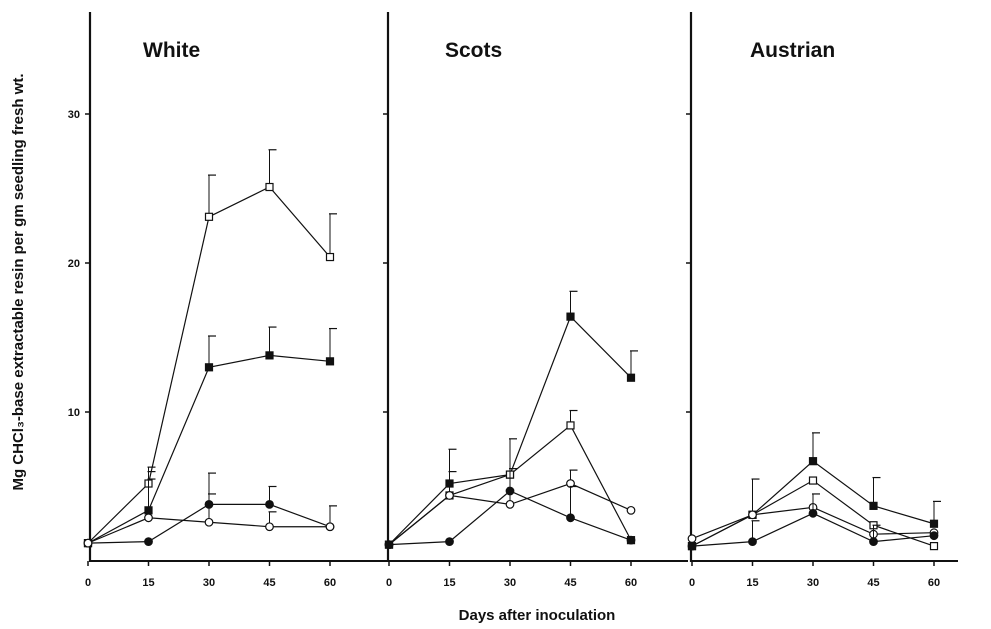 The width and height of the screenshot is (991, 629). I want to click on y-tick-label: 10, so click(74, 413).